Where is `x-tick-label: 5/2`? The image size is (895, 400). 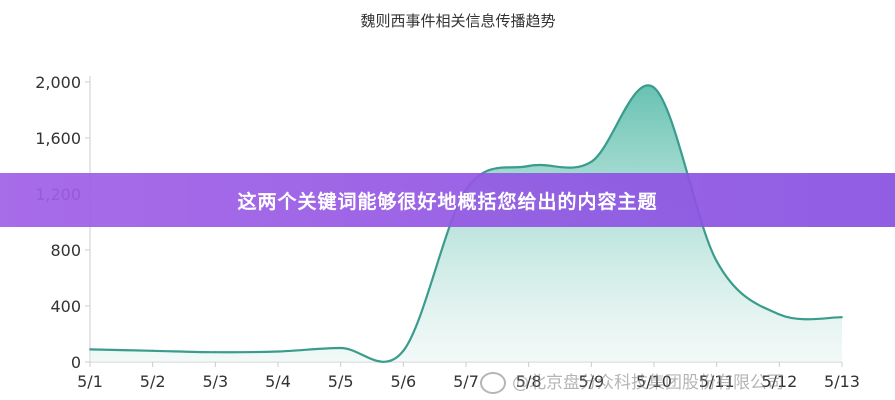 x-tick-label: 5/2 is located at coordinates (153, 381).